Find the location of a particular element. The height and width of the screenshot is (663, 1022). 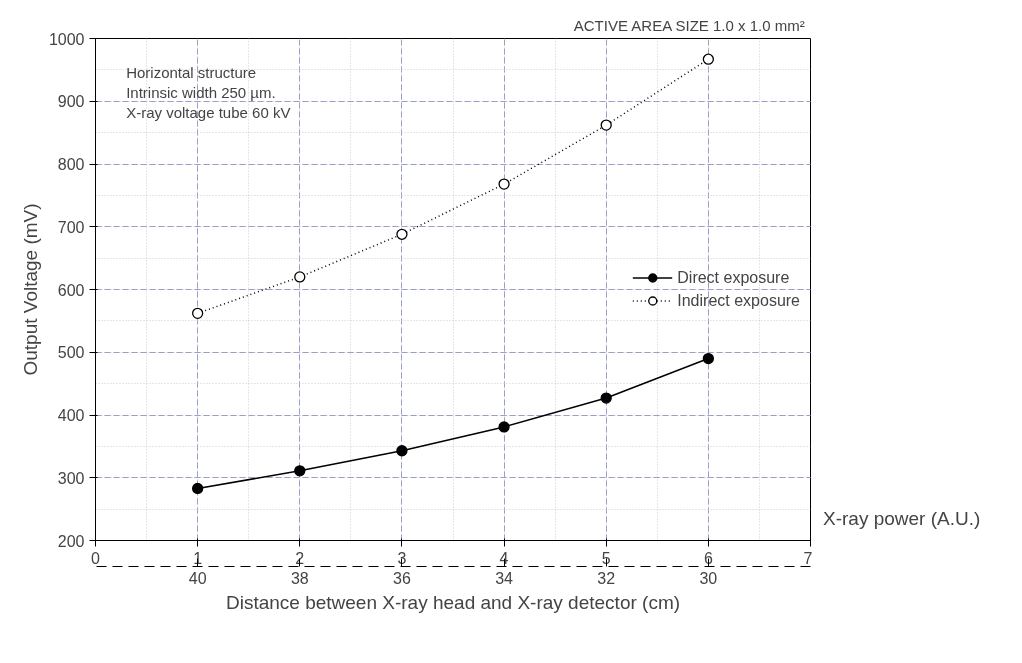

y-tick-label: 300 is located at coordinates (71, 478).